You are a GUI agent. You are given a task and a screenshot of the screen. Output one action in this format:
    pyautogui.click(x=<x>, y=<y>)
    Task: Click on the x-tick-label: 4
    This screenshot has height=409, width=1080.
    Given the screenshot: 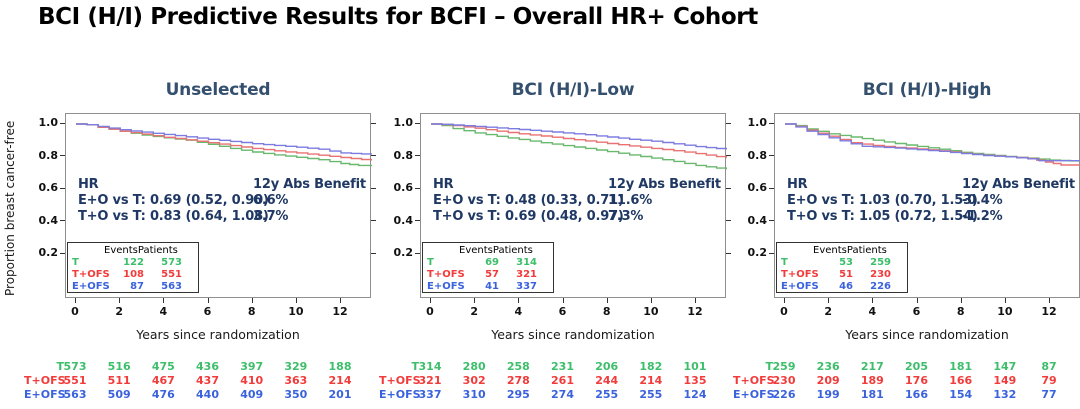 What is the action you would take?
    pyautogui.click(x=518, y=311)
    